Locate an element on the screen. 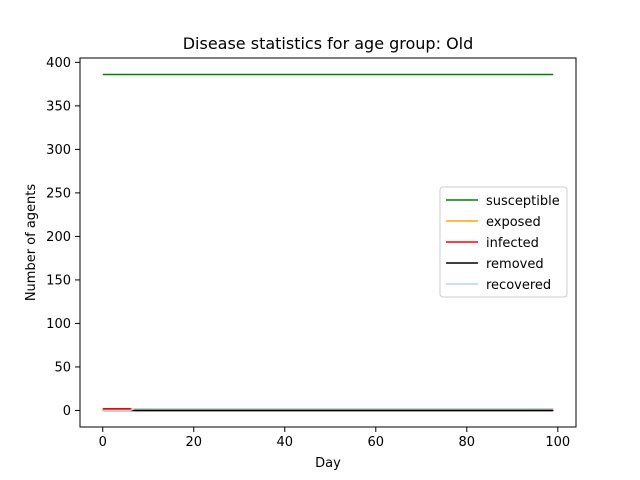  y-tick-label: 50 is located at coordinates (62, 367).